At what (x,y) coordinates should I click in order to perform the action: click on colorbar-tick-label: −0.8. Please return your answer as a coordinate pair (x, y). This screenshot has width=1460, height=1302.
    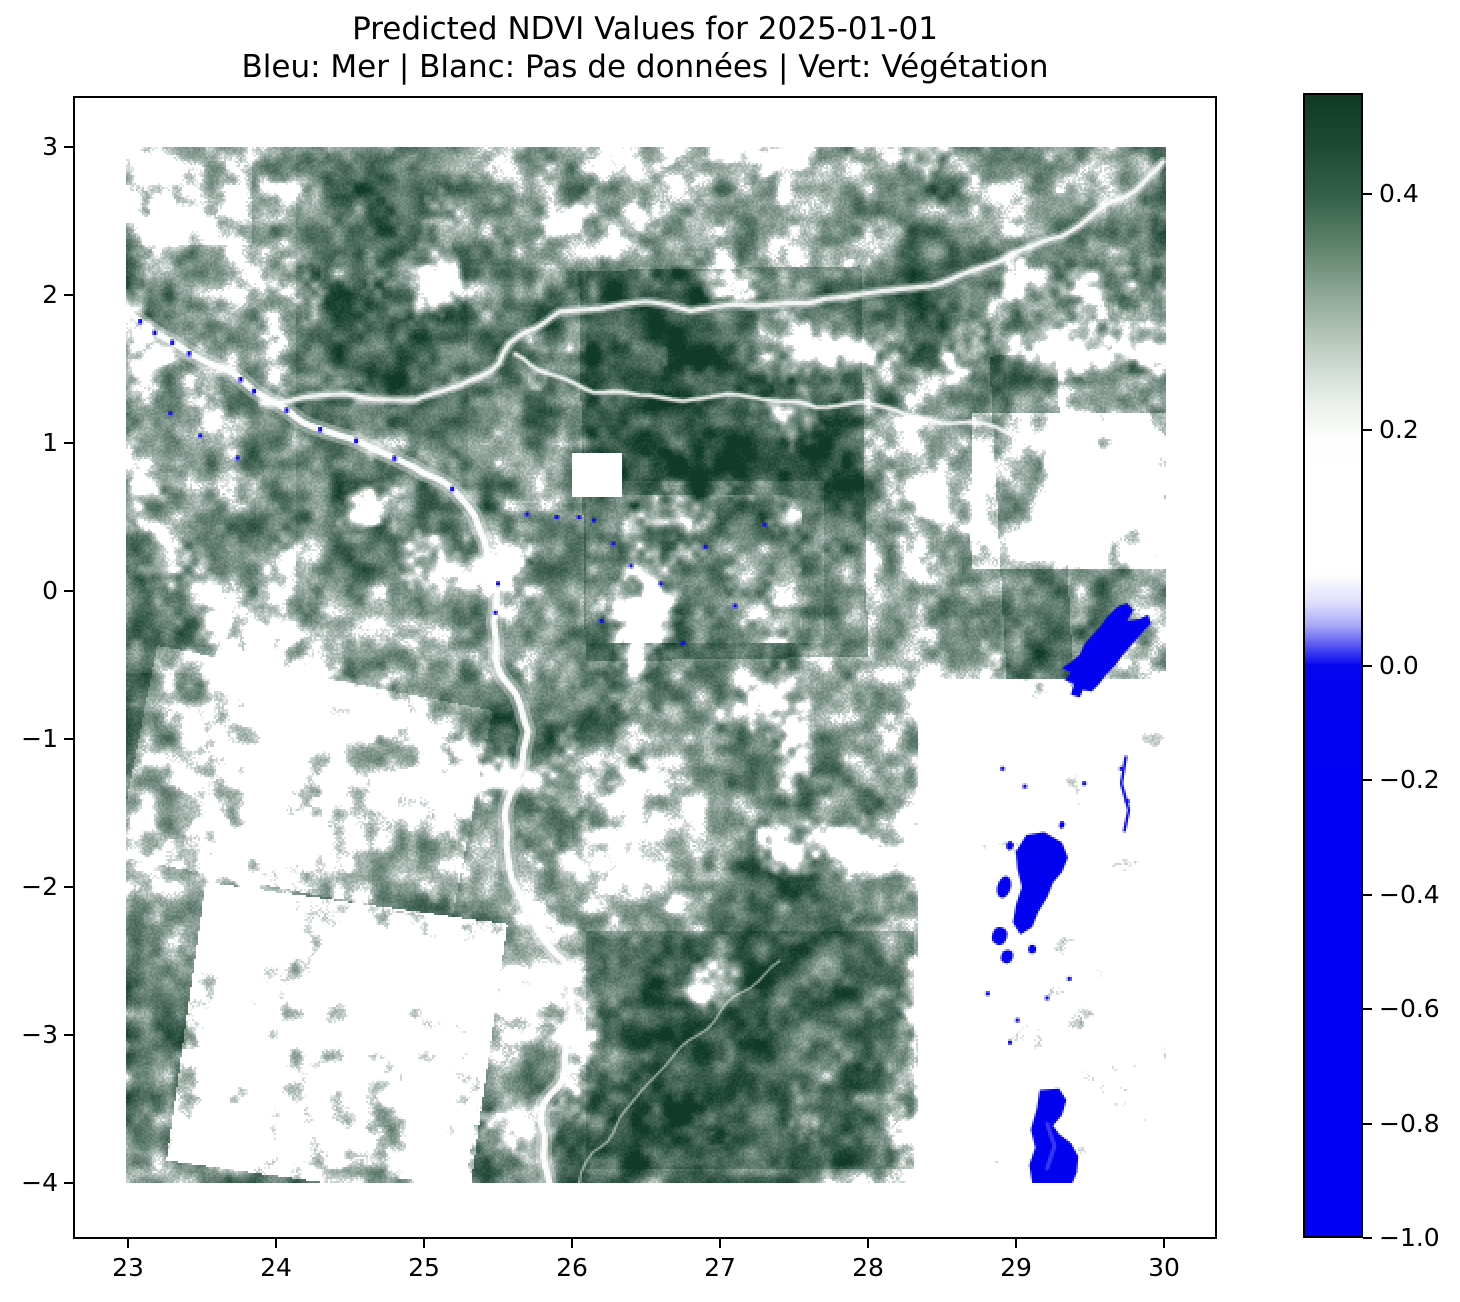
    Looking at the image, I should click on (1409, 1123).